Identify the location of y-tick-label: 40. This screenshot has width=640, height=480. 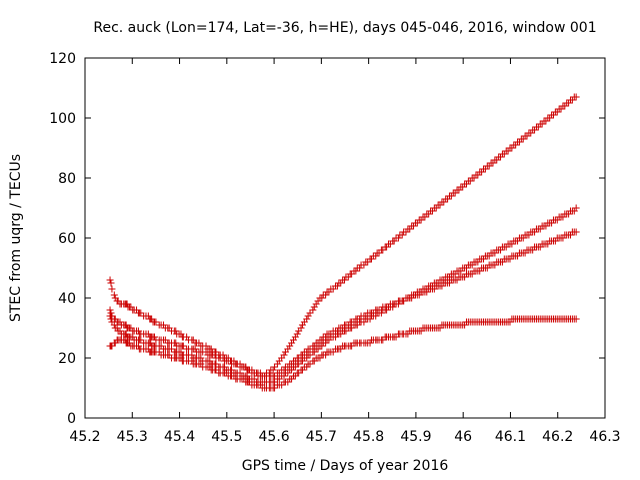
(67, 299).